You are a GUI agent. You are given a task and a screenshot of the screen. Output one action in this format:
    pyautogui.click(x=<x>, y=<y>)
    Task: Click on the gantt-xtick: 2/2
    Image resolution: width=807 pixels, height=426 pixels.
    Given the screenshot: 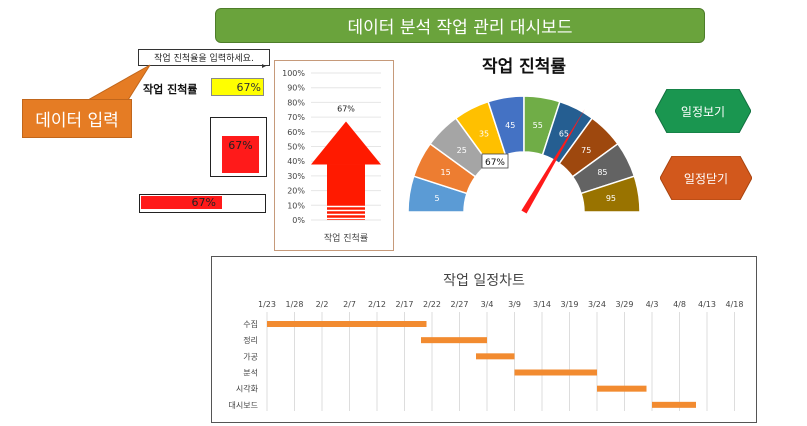 What is the action you would take?
    pyautogui.click(x=322, y=304)
    